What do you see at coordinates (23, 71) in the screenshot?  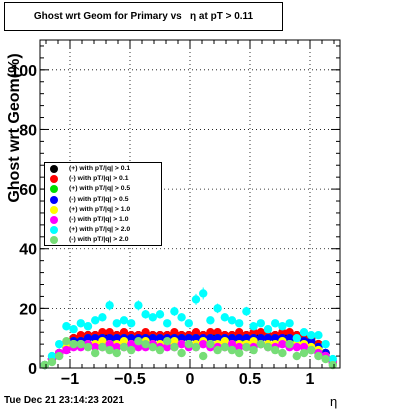 I see `y-tick-label: 100` at bounding box center [23, 71].